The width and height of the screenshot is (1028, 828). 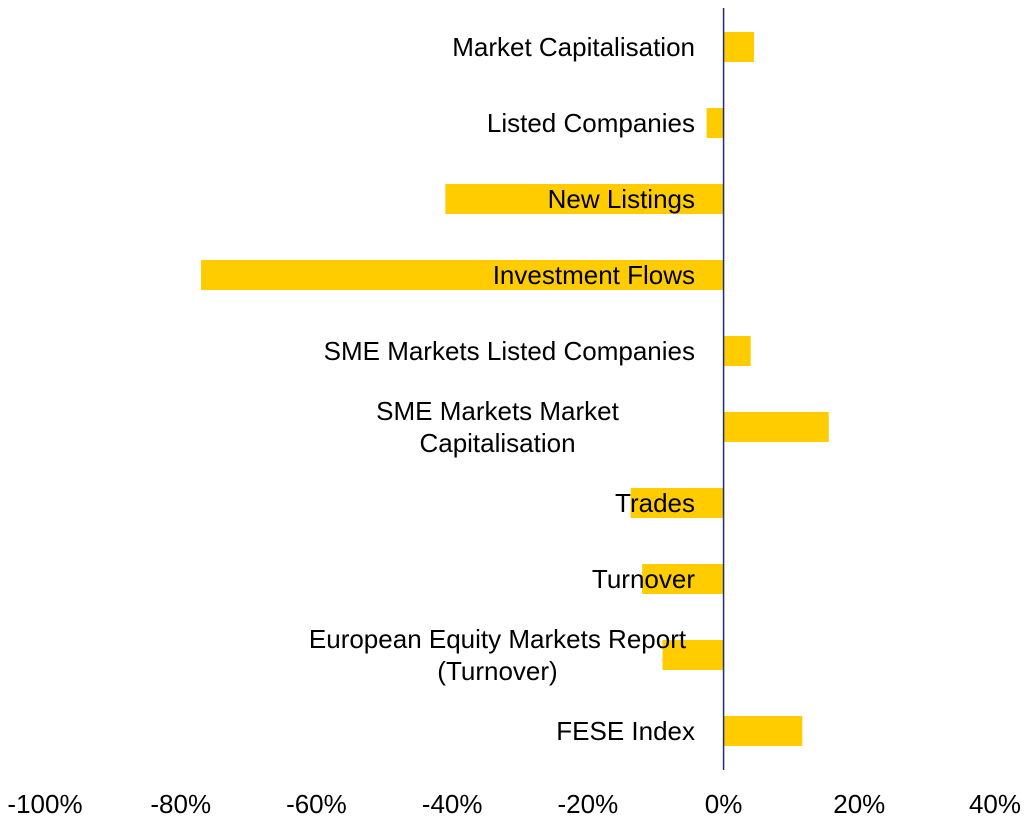 What do you see at coordinates (625, 731) in the screenshot?
I see `category-label: FESE Index` at bounding box center [625, 731].